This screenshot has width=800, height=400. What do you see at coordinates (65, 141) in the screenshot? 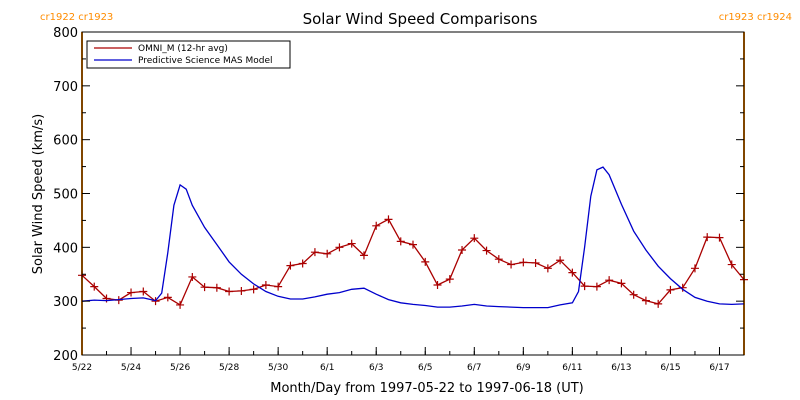
I see `y-tick-label: 600` at bounding box center [65, 141].